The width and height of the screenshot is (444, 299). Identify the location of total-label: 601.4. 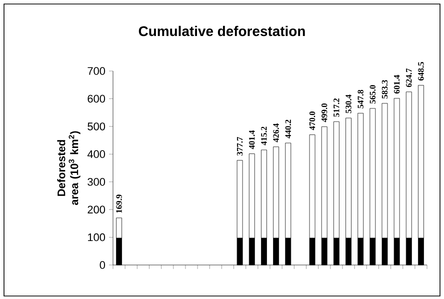
(397, 84).